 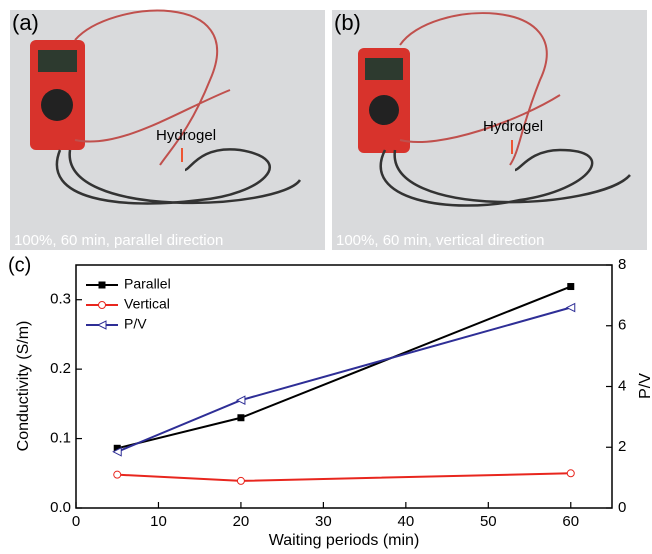 I want to click on y-tick-label: 0.0, so click(x=60, y=507).